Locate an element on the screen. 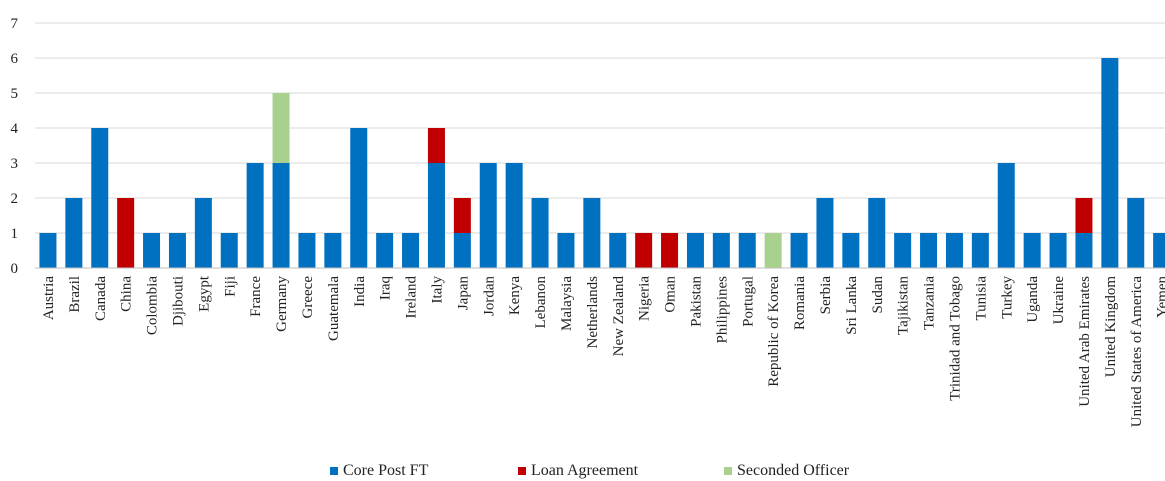 The width and height of the screenshot is (1165, 481). legend-swatch-core-post is located at coordinates (334, 471).